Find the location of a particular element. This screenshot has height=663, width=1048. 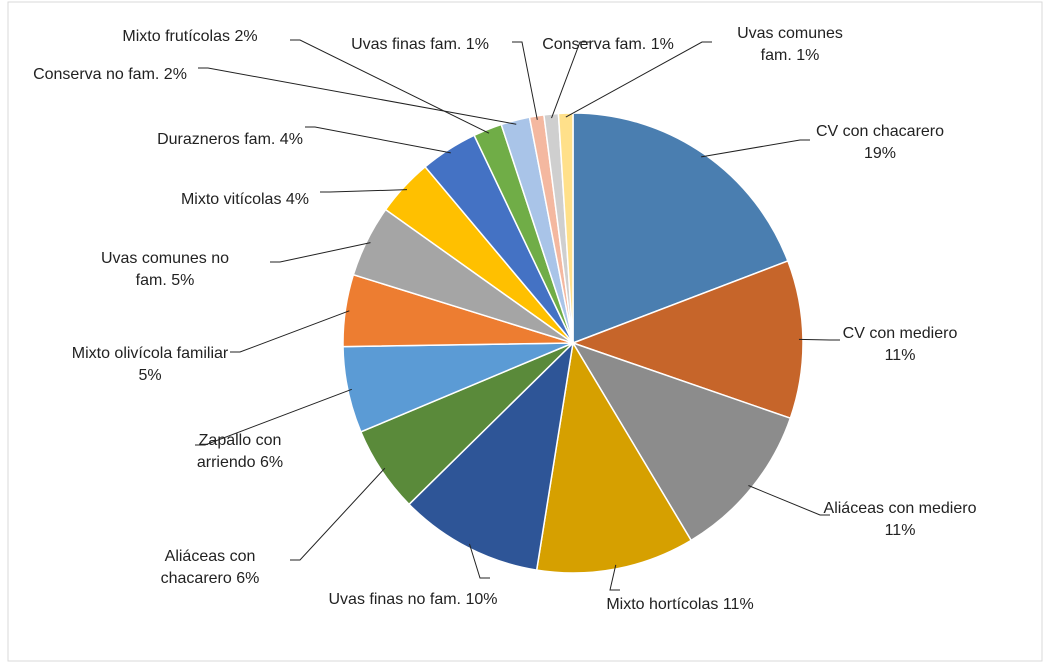

category-label: Aliáceas con chacarero is located at coordinates (208, 567).